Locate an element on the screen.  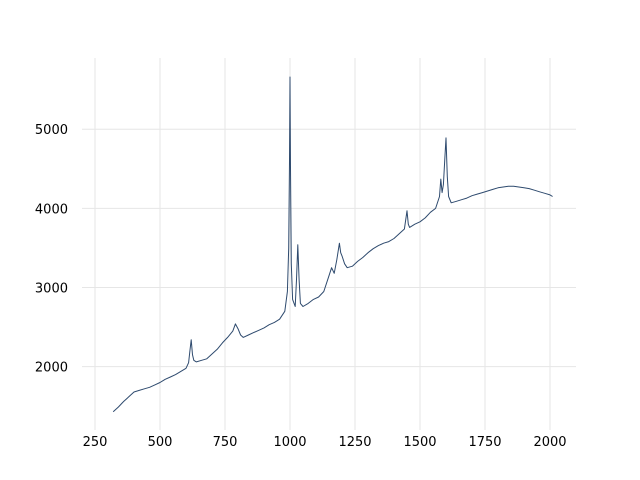
x-axis-tick-labels: 250 500 750 1000 1250 1500 1750 2000 is located at coordinates (325, 442).